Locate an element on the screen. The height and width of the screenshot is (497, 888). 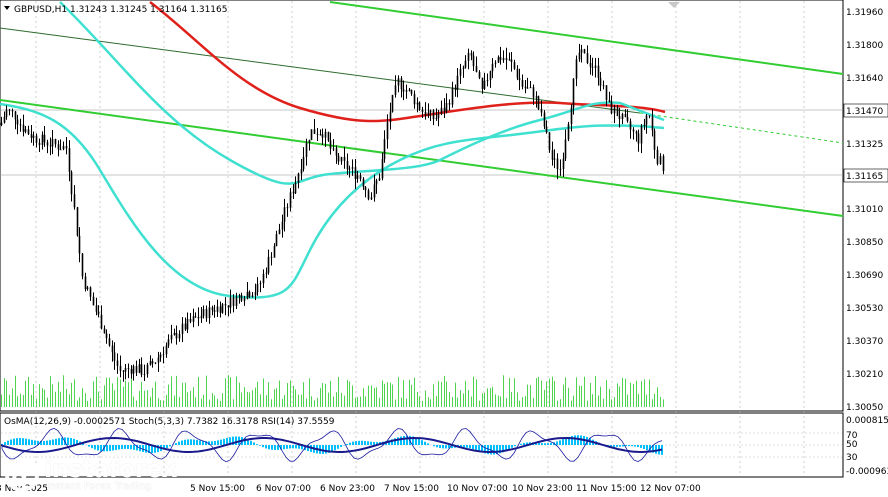
stochastic-line is located at coordinates (332, 445).